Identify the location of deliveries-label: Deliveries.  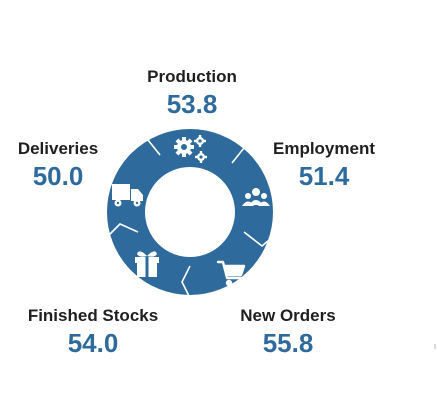
(58, 148).